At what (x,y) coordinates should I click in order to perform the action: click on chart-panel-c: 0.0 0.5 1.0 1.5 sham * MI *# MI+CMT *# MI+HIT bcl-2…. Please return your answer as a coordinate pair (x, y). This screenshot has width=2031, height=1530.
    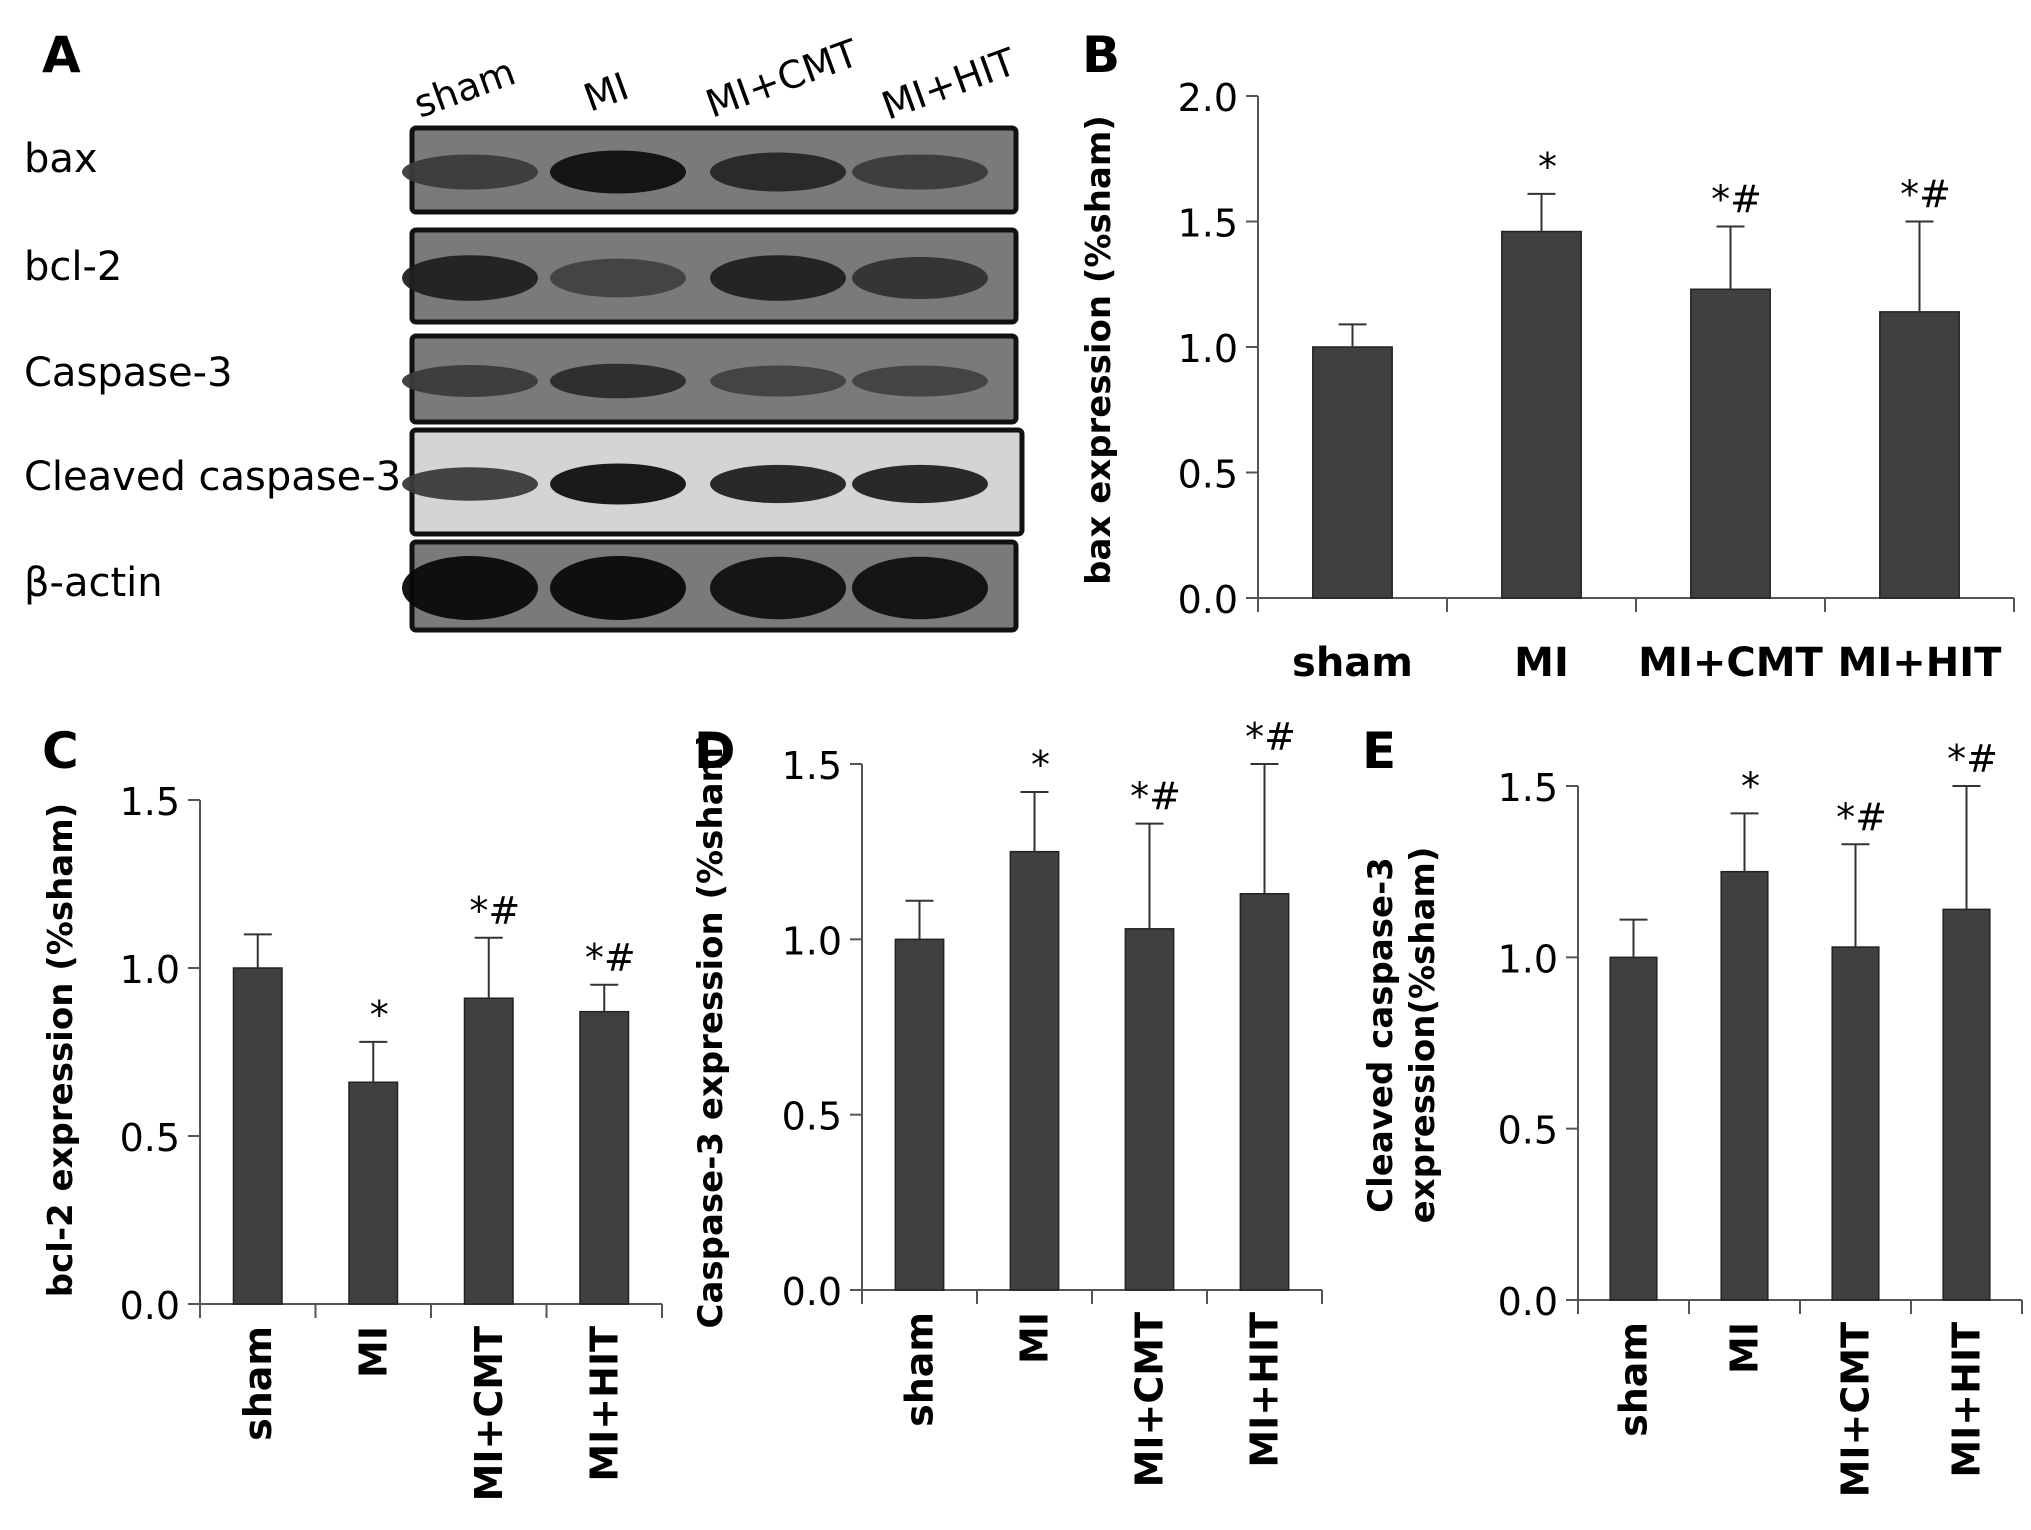
    Looking at the image, I should click on (352, 1140).